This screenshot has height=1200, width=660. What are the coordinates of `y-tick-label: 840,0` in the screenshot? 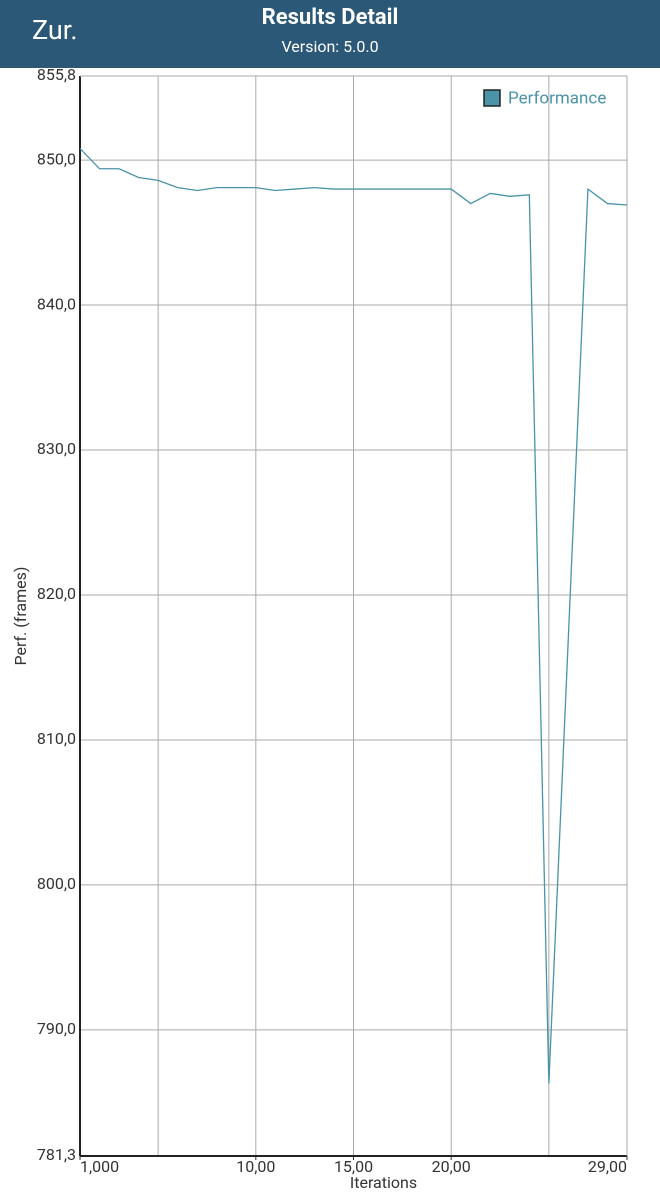 It's located at (56, 303).